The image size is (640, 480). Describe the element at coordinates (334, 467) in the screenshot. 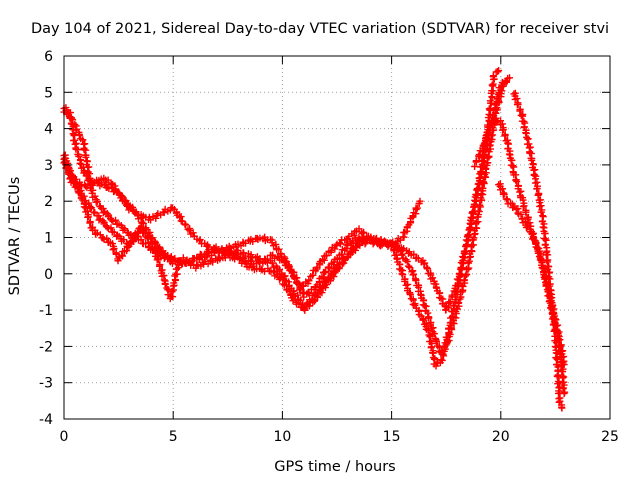

I see `x-axis-label: GPS time / hours` at that location.